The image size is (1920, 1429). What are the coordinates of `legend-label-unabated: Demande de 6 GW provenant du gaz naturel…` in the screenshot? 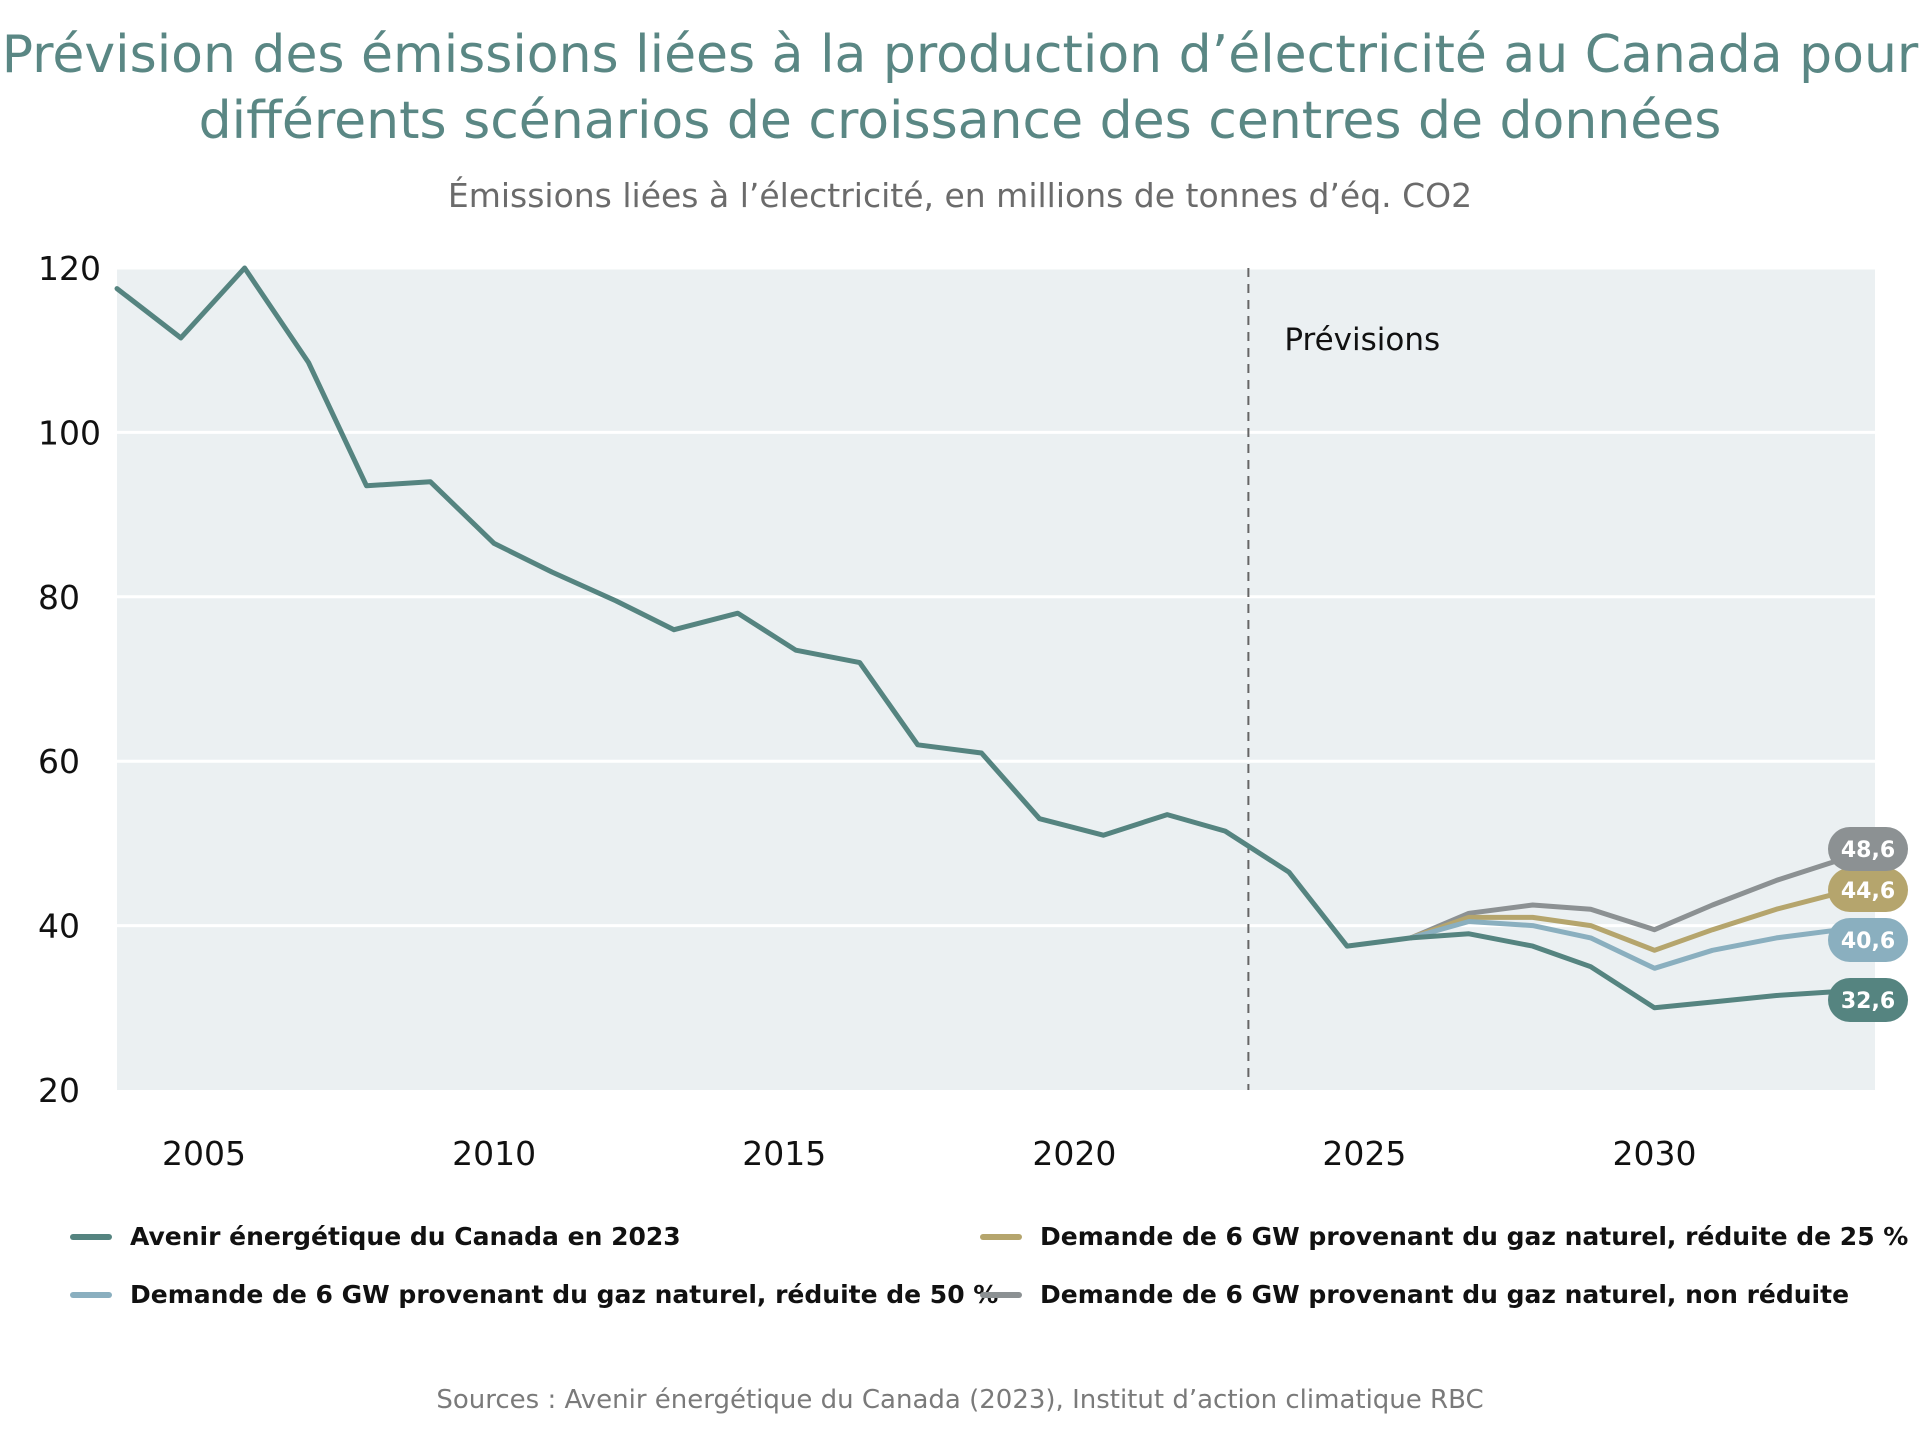 It's located at (1445, 1294).